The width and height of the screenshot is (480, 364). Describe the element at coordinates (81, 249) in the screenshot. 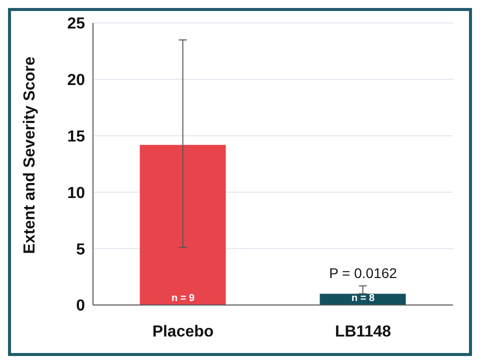

I see `y-tick-label: 5` at that location.